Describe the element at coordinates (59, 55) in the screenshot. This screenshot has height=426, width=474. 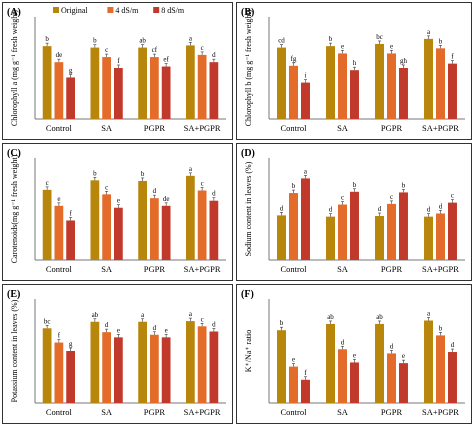
I see `significance-label: de` at that location.